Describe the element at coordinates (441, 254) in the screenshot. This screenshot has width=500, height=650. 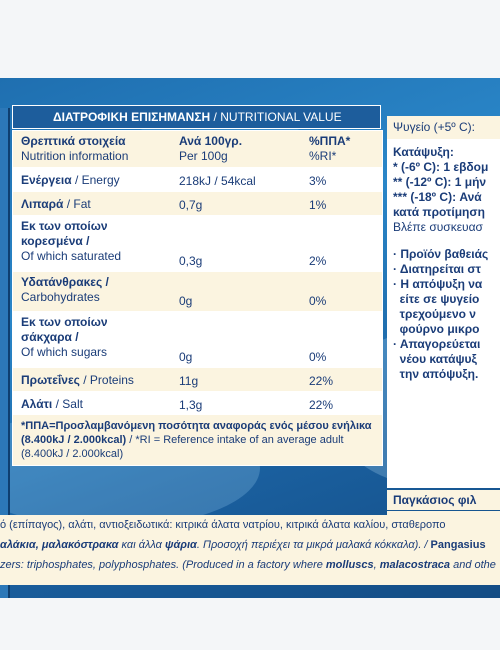
I see `instruction-line: · Προϊόν βαθειάς` at that location.